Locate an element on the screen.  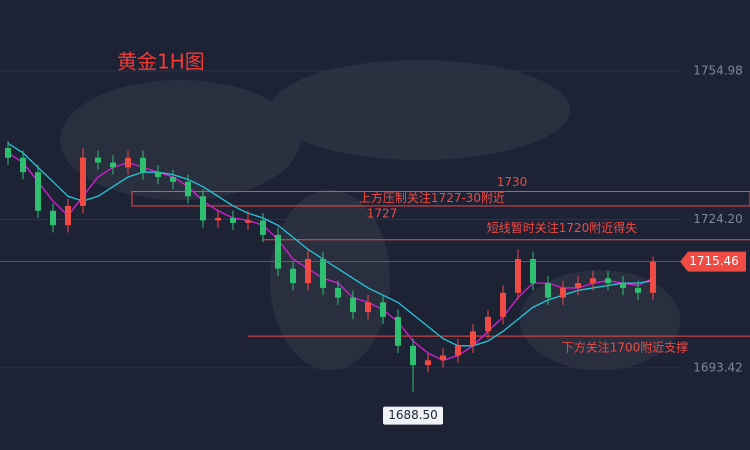
last-price-tag is located at coordinates (713, 261).